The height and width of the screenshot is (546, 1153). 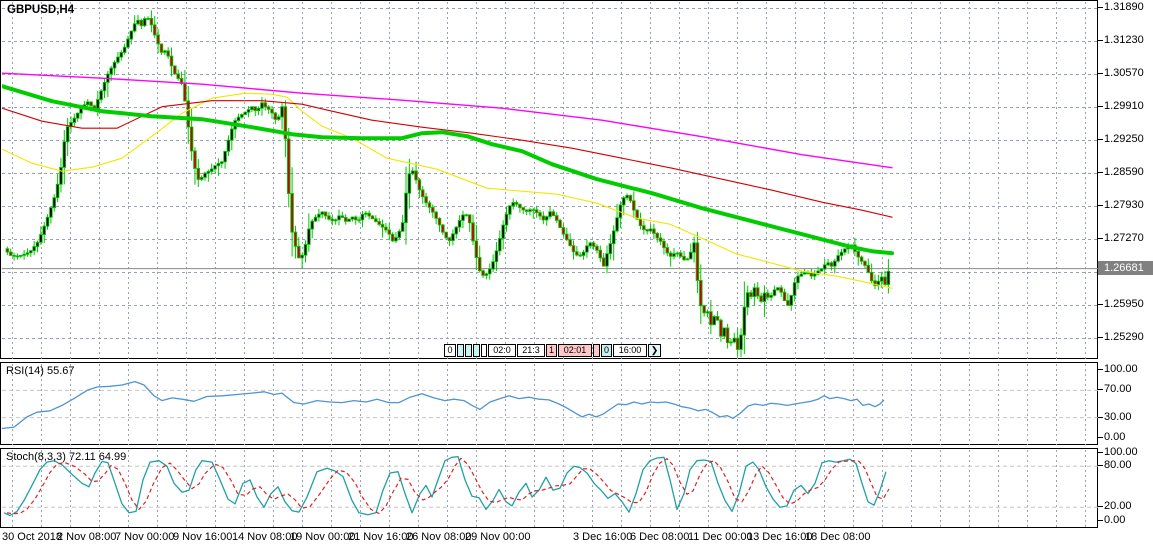 What do you see at coordinates (1115, 437) in the screenshot?
I see `rsi-axis-label: 0.00` at bounding box center [1115, 437].